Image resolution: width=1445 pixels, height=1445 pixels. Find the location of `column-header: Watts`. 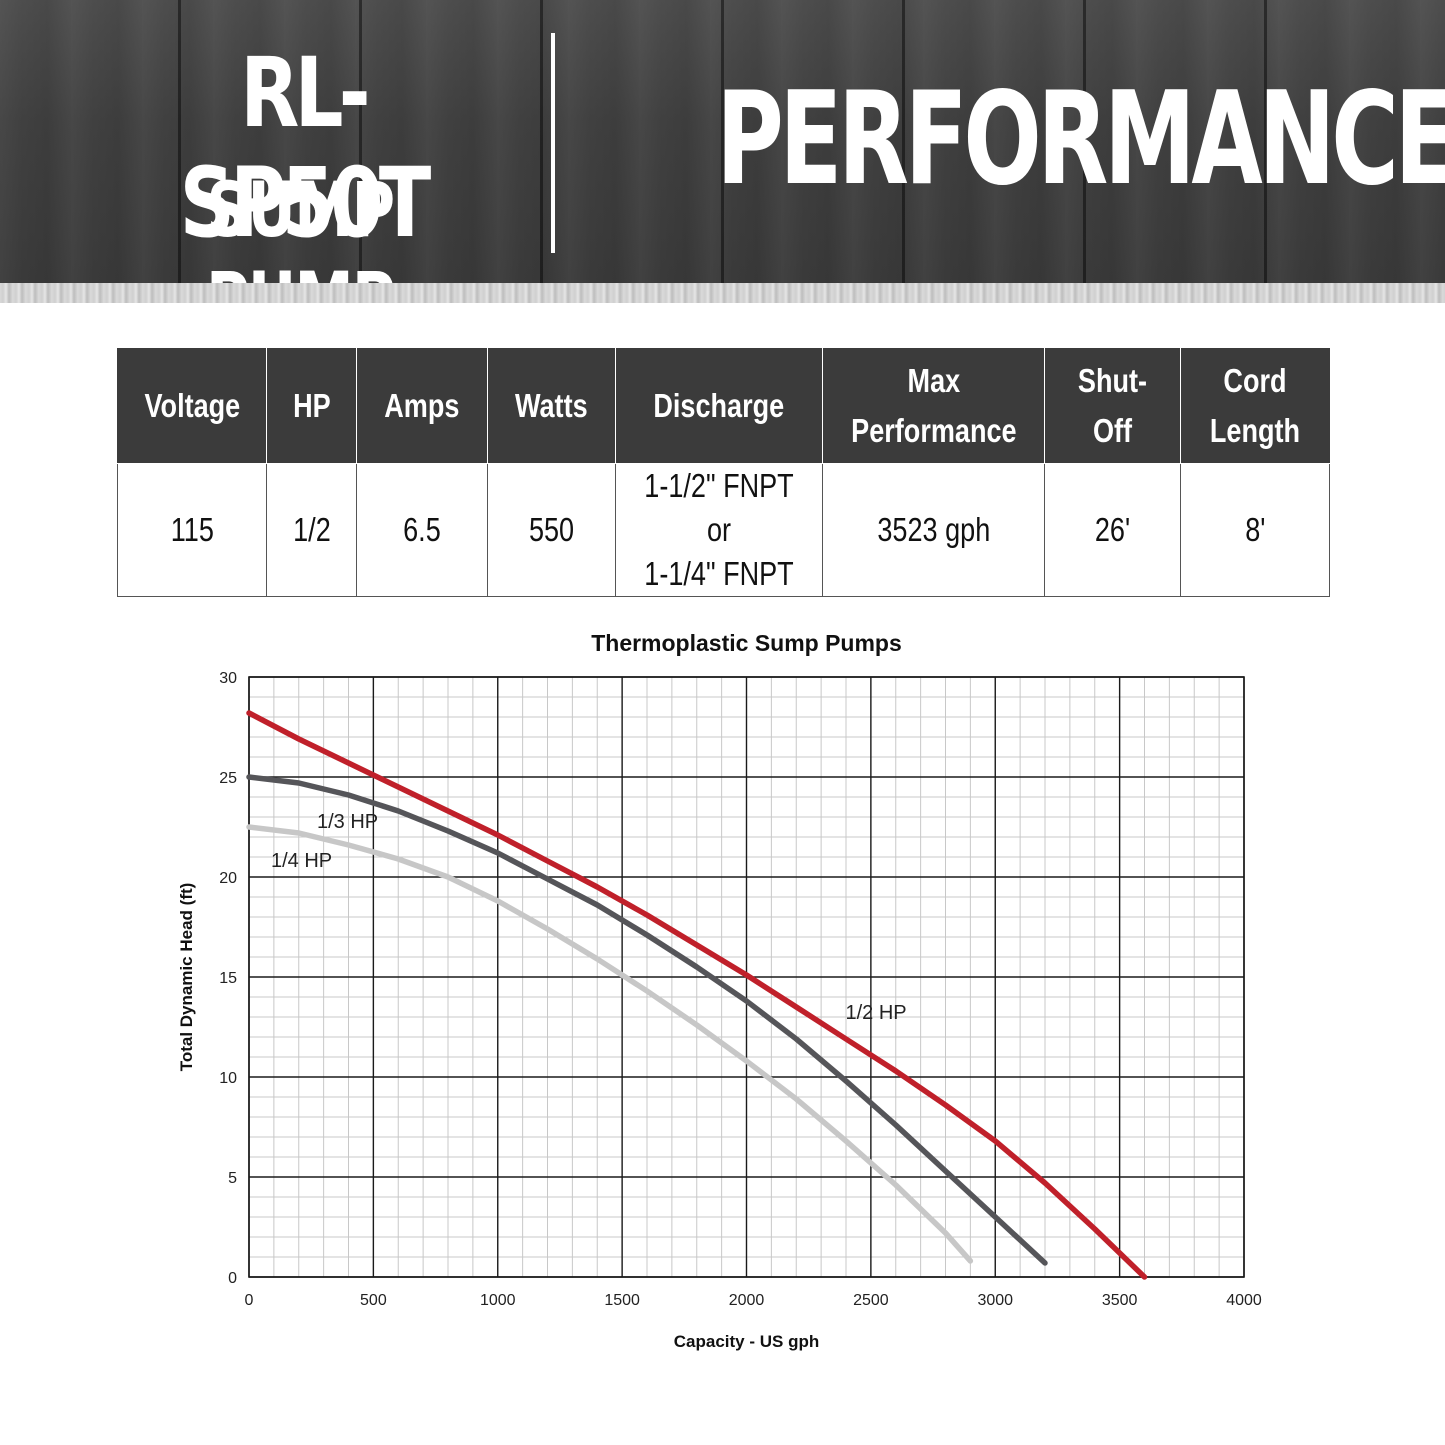

column-header: Watts is located at coordinates (551, 406).